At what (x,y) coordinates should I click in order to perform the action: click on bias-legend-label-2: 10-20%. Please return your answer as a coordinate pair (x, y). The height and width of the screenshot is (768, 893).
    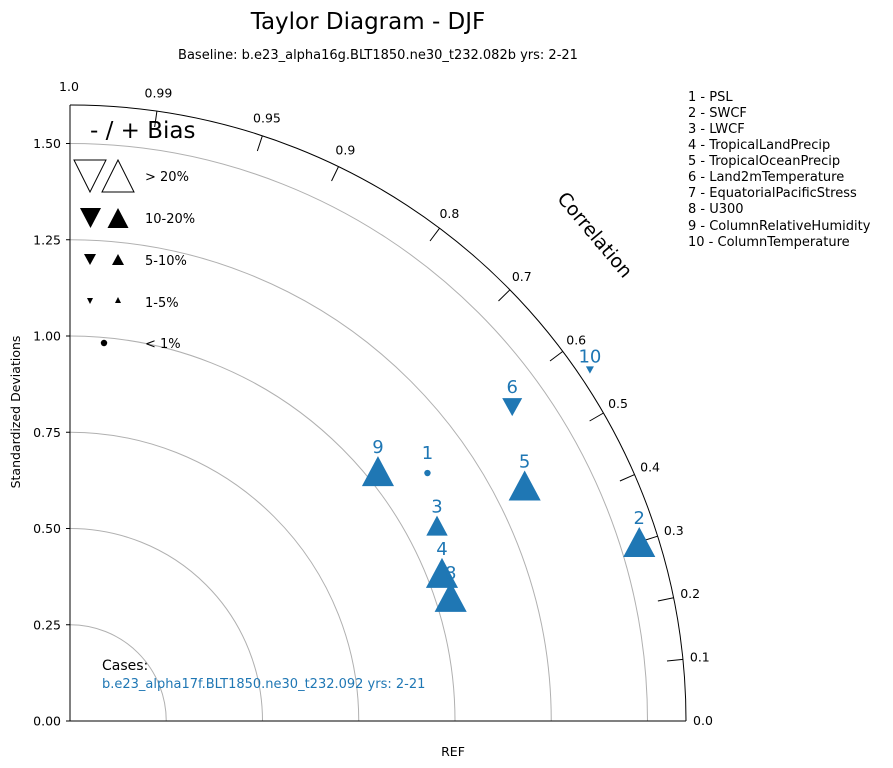
    Looking at the image, I should click on (170, 219).